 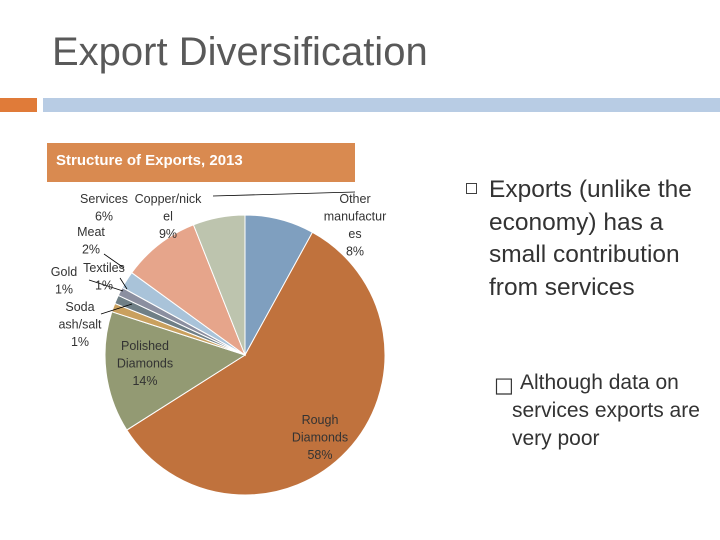 I want to click on pie-slice-polished-diamonds, so click(x=175, y=371).